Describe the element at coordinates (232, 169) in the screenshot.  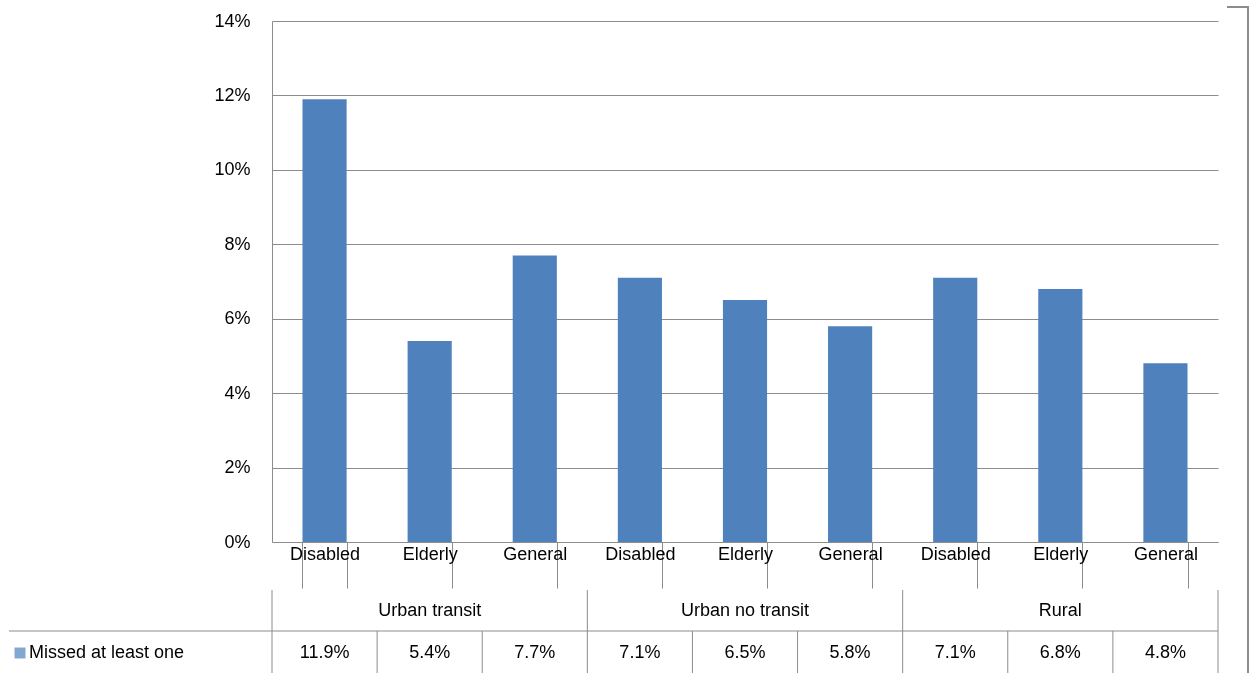
I see `y-tick-label: 10%` at that location.